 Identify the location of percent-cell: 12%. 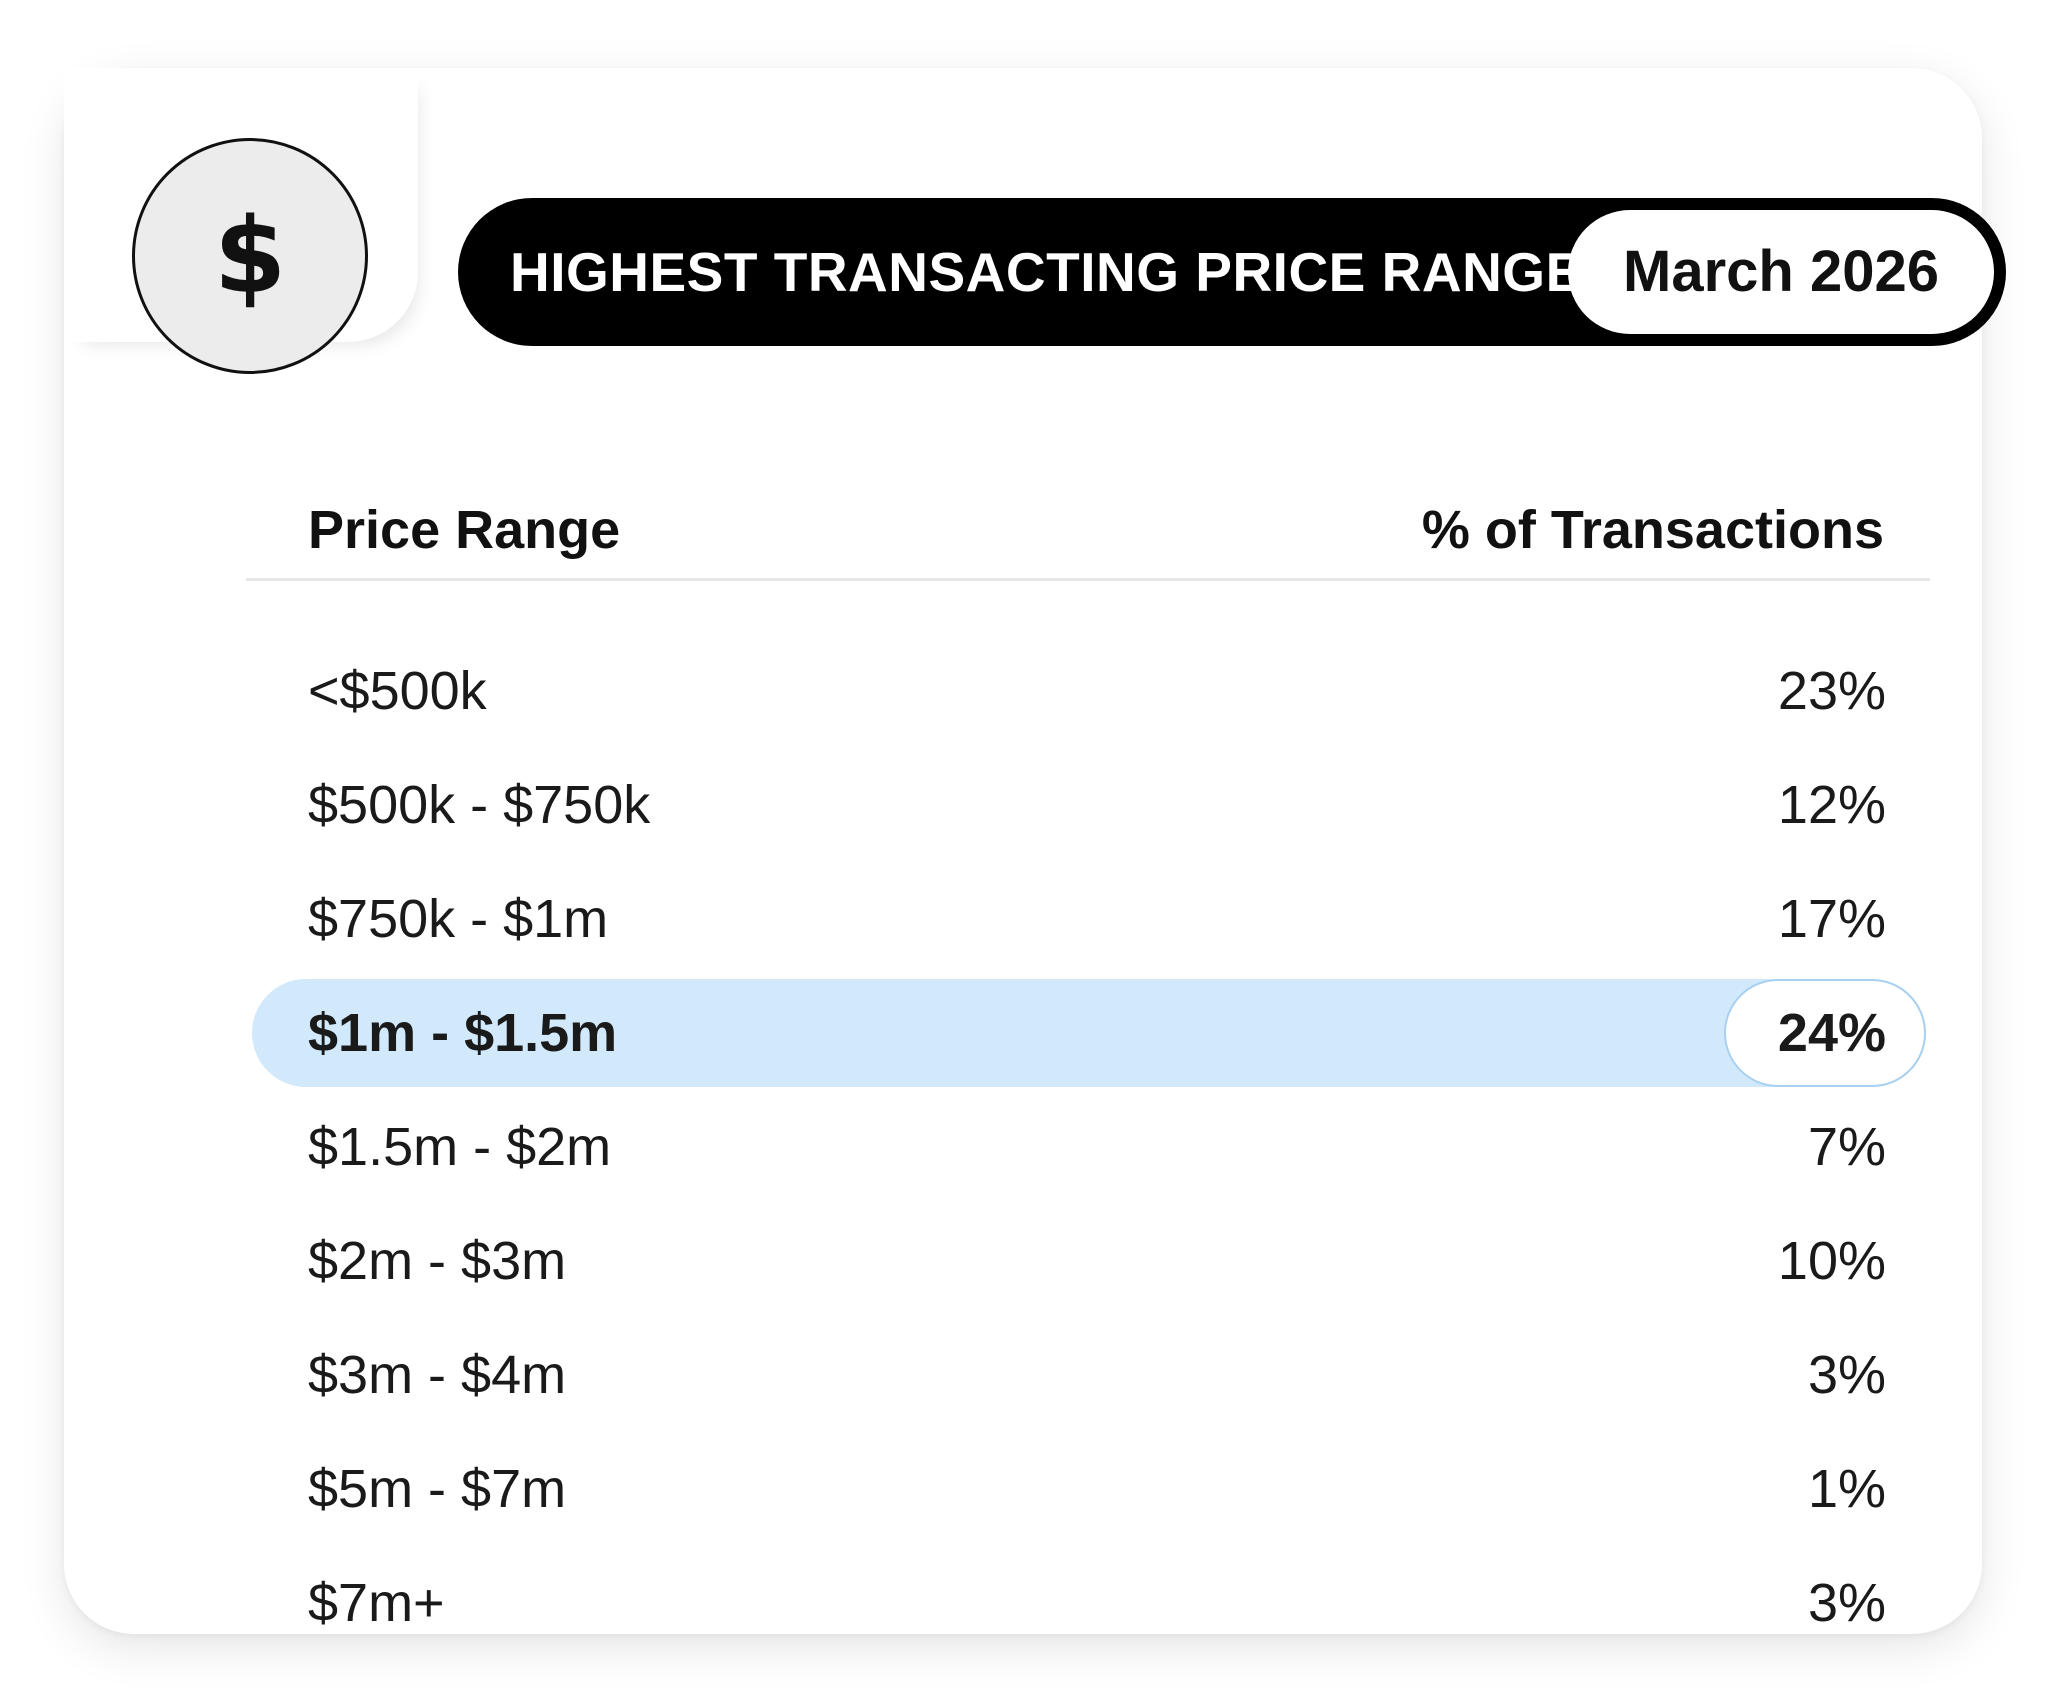
(1831, 805).